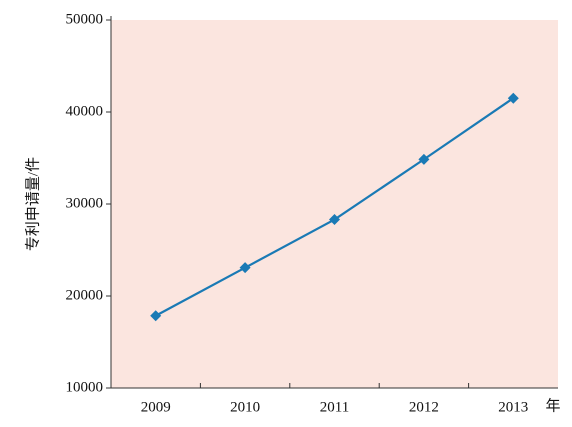 The height and width of the screenshot is (427, 572). Describe the element at coordinates (85, 387) in the screenshot. I see `y-tick-label: 10000` at that location.